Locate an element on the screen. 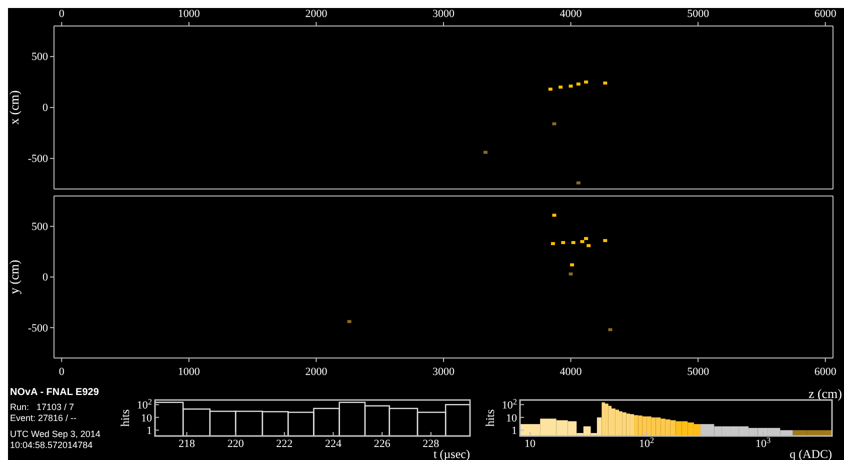 This screenshot has width=844, height=460. x-tick-label: 226 is located at coordinates (382, 444).